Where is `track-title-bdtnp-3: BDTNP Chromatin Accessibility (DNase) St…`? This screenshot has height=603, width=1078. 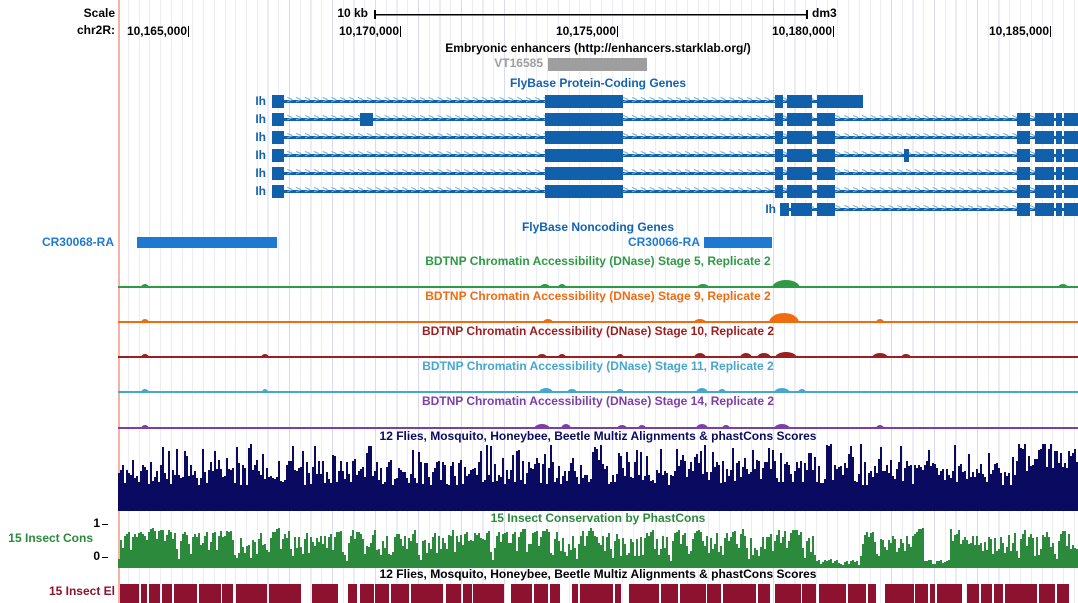 track-title-bdtnp-3: BDTNP Chromatin Accessibility (DNase) St… is located at coordinates (598, 366).